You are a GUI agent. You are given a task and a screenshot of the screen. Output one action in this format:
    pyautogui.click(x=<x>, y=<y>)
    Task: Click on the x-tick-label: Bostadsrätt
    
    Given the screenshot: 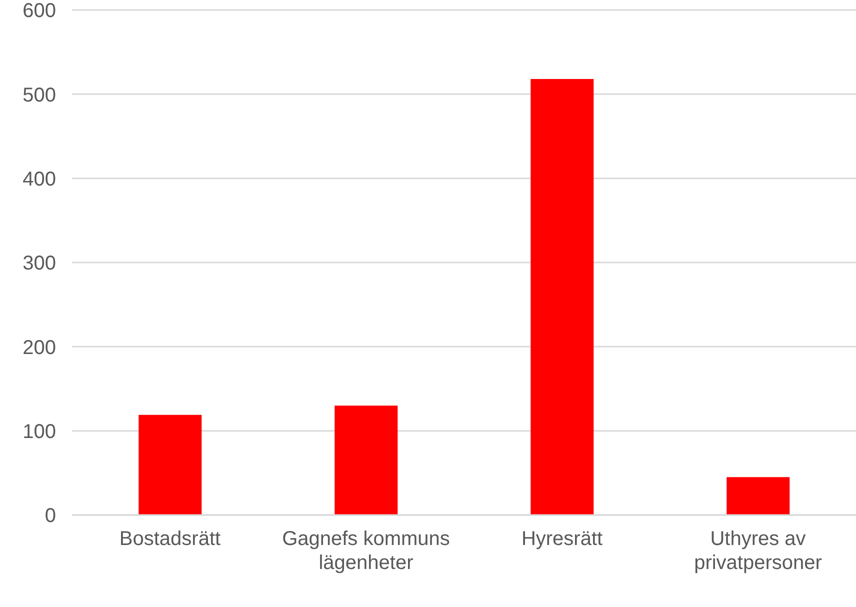 What is the action you would take?
    pyautogui.click(x=170, y=539)
    